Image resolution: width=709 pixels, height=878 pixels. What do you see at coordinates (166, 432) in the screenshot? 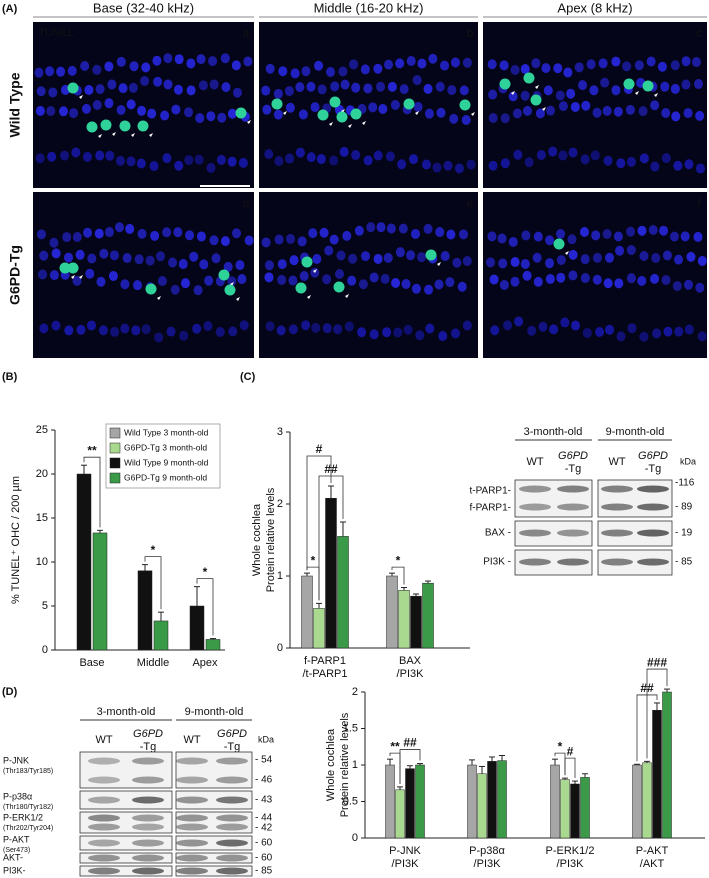
I see `legend-label: Wild Type 3 month-old` at bounding box center [166, 432].